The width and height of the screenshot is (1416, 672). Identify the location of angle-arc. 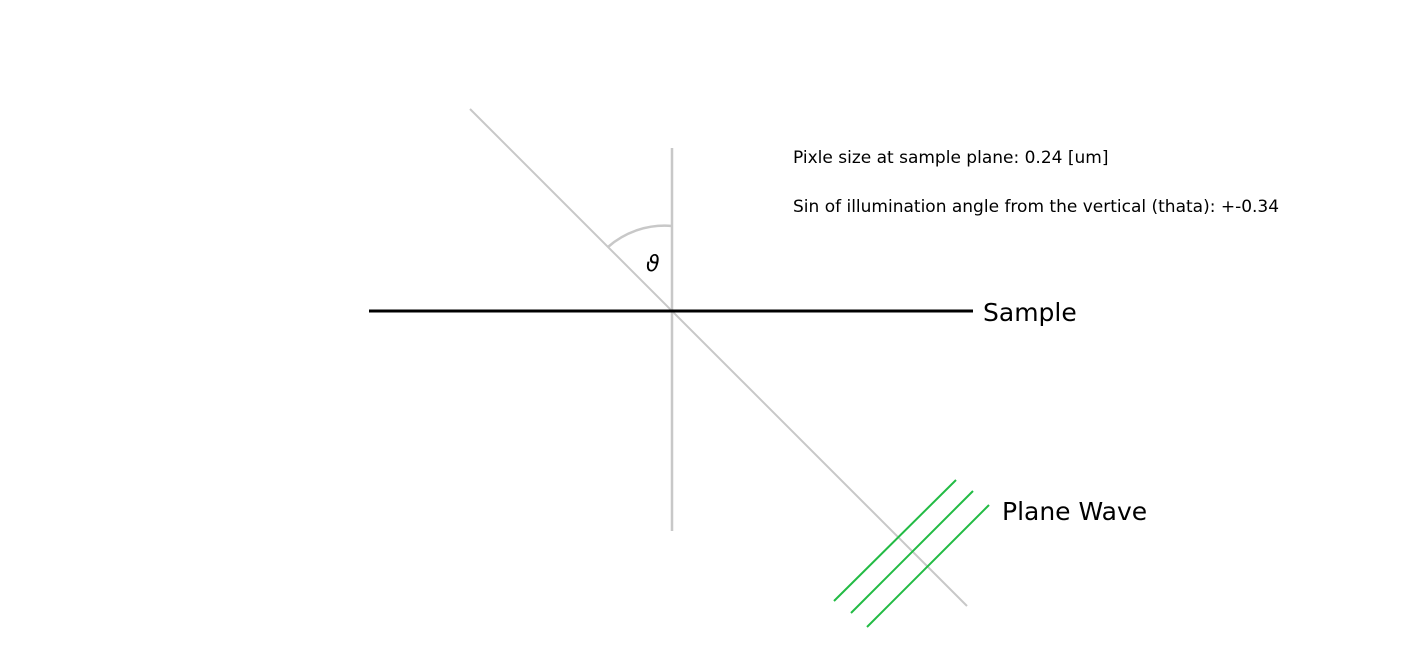
(640, 236).